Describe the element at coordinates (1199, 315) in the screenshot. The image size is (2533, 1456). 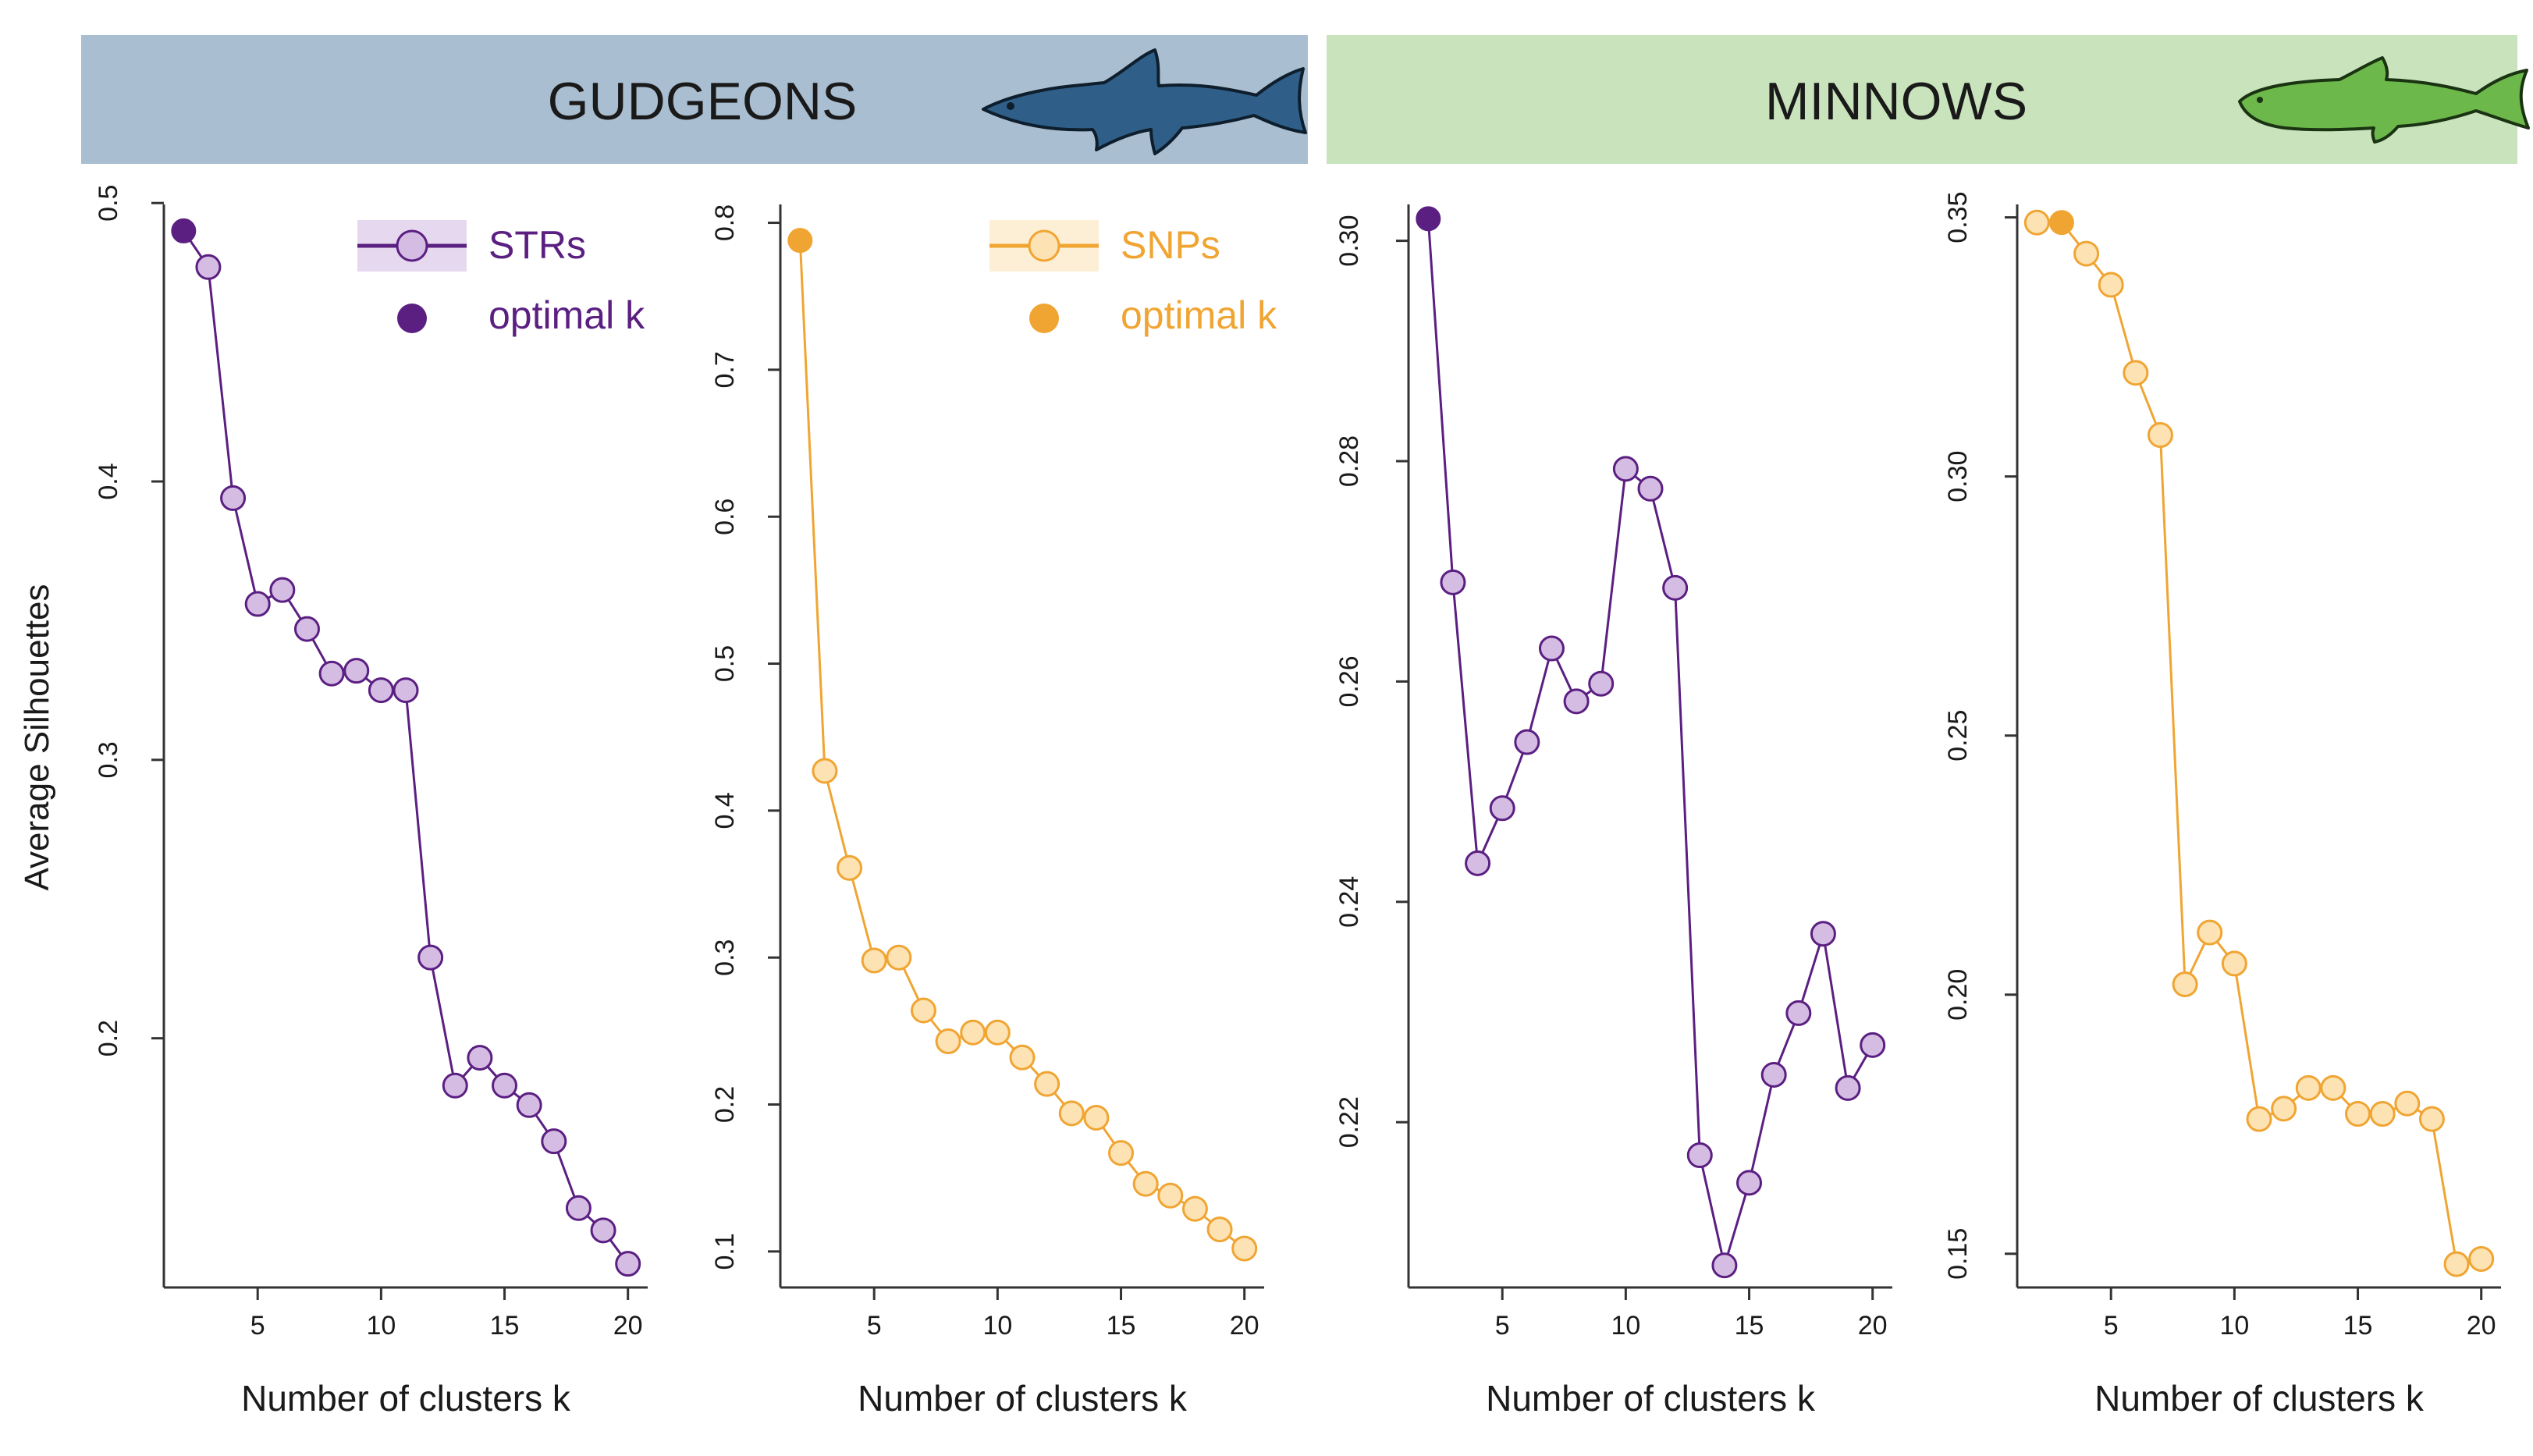
I see `legend-snps-optimal-label: optimal k` at that location.